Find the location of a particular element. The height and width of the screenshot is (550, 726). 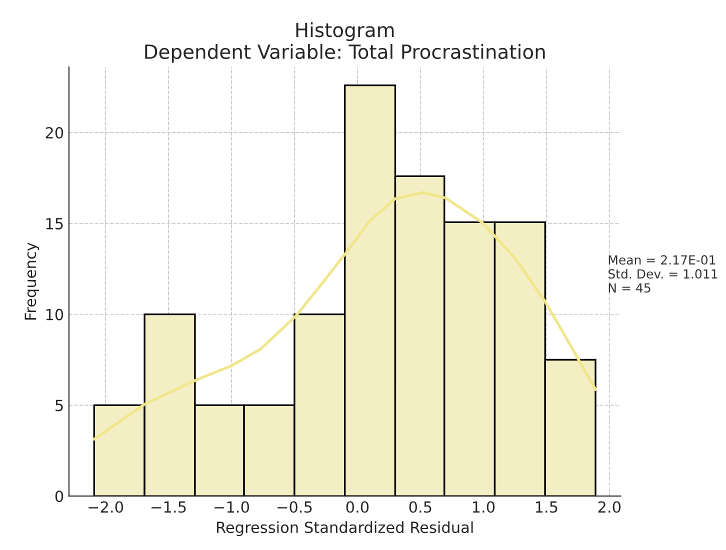

x-tick-label: −2.0 is located at coordinates (106, 507).